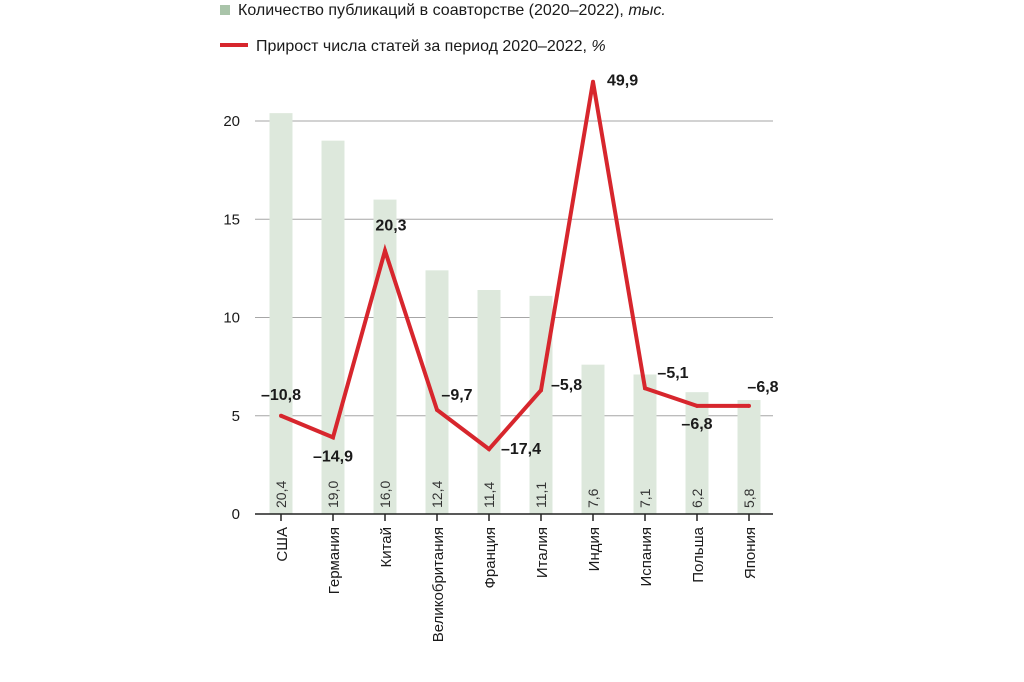  What do you see at coordinates (333, 494) in the screenshot?
I see `bar-value-label: 19,0` at bounding box center [333, 494].